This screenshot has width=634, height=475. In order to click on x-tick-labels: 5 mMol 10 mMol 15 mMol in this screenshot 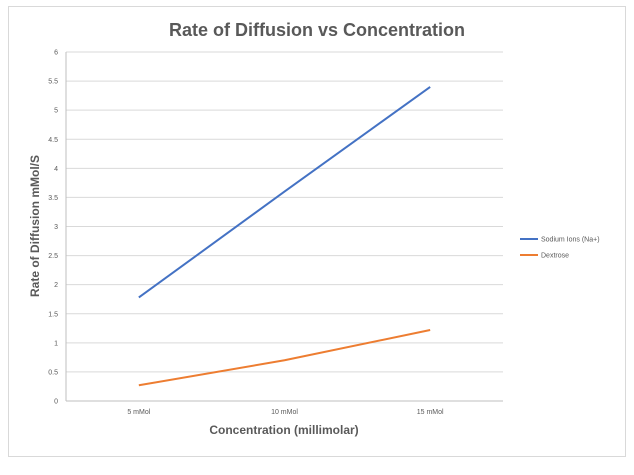, I will do `click(285, 412)`.